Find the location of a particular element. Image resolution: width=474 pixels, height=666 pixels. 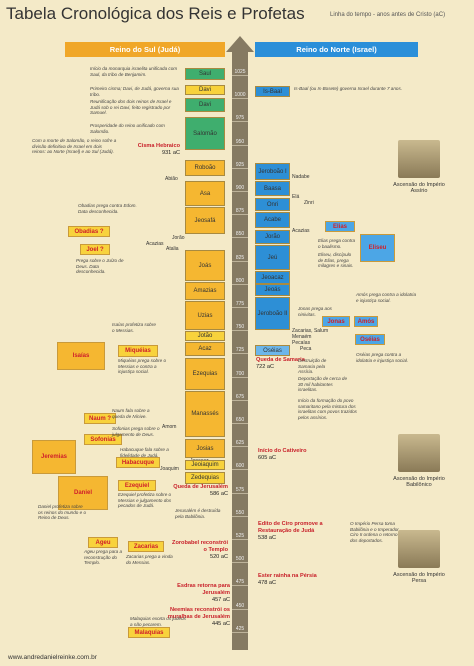

event-label: Início do Cativeiro is located at coordinates (282, 451).